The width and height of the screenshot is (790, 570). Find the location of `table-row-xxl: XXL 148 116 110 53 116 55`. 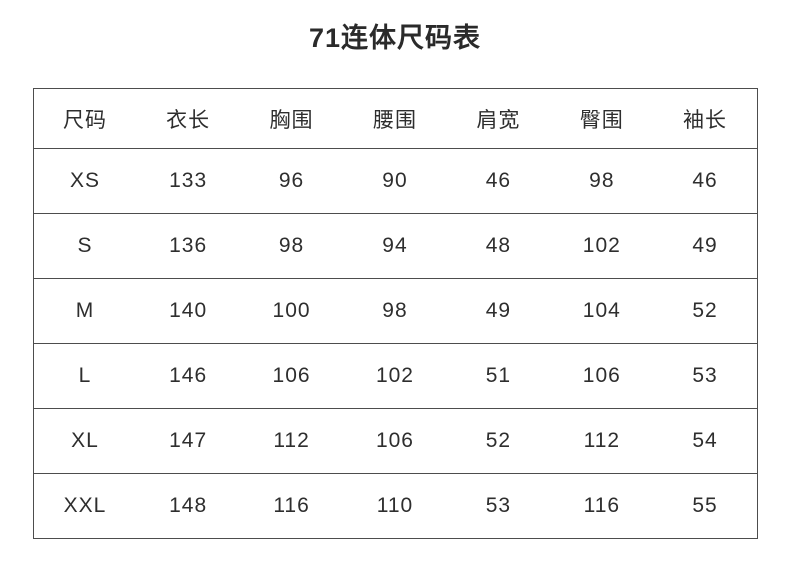

table-row-xxl: XXL 148 116 110 53 116 55 is located at coordinates (395, 506).